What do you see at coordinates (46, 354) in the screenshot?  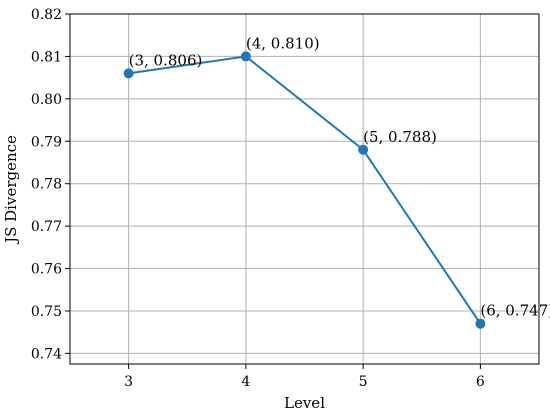 I see `y-tick-label: 0.74` at bounding box center [46, 354].